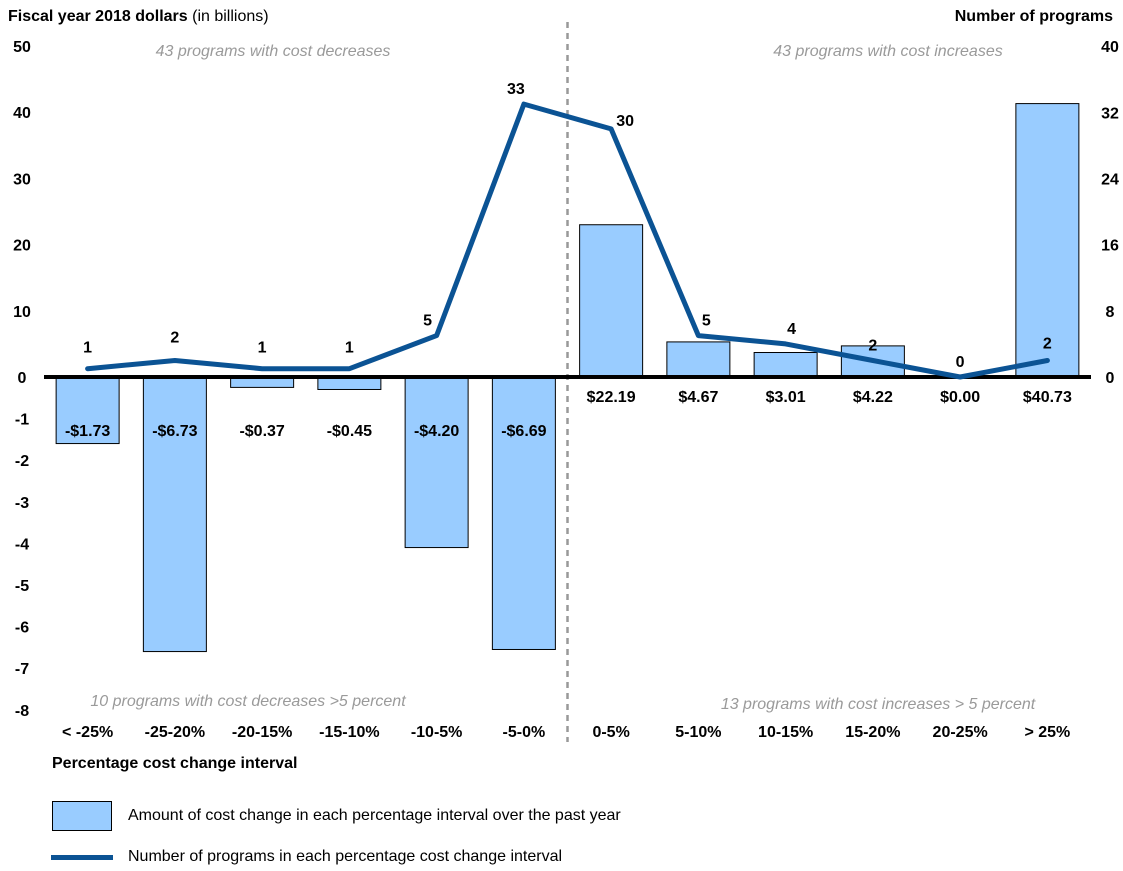  Describe the element at coordinates (873, 397) in the screenshot. I see `bar-value-label: $4.22` at that location.